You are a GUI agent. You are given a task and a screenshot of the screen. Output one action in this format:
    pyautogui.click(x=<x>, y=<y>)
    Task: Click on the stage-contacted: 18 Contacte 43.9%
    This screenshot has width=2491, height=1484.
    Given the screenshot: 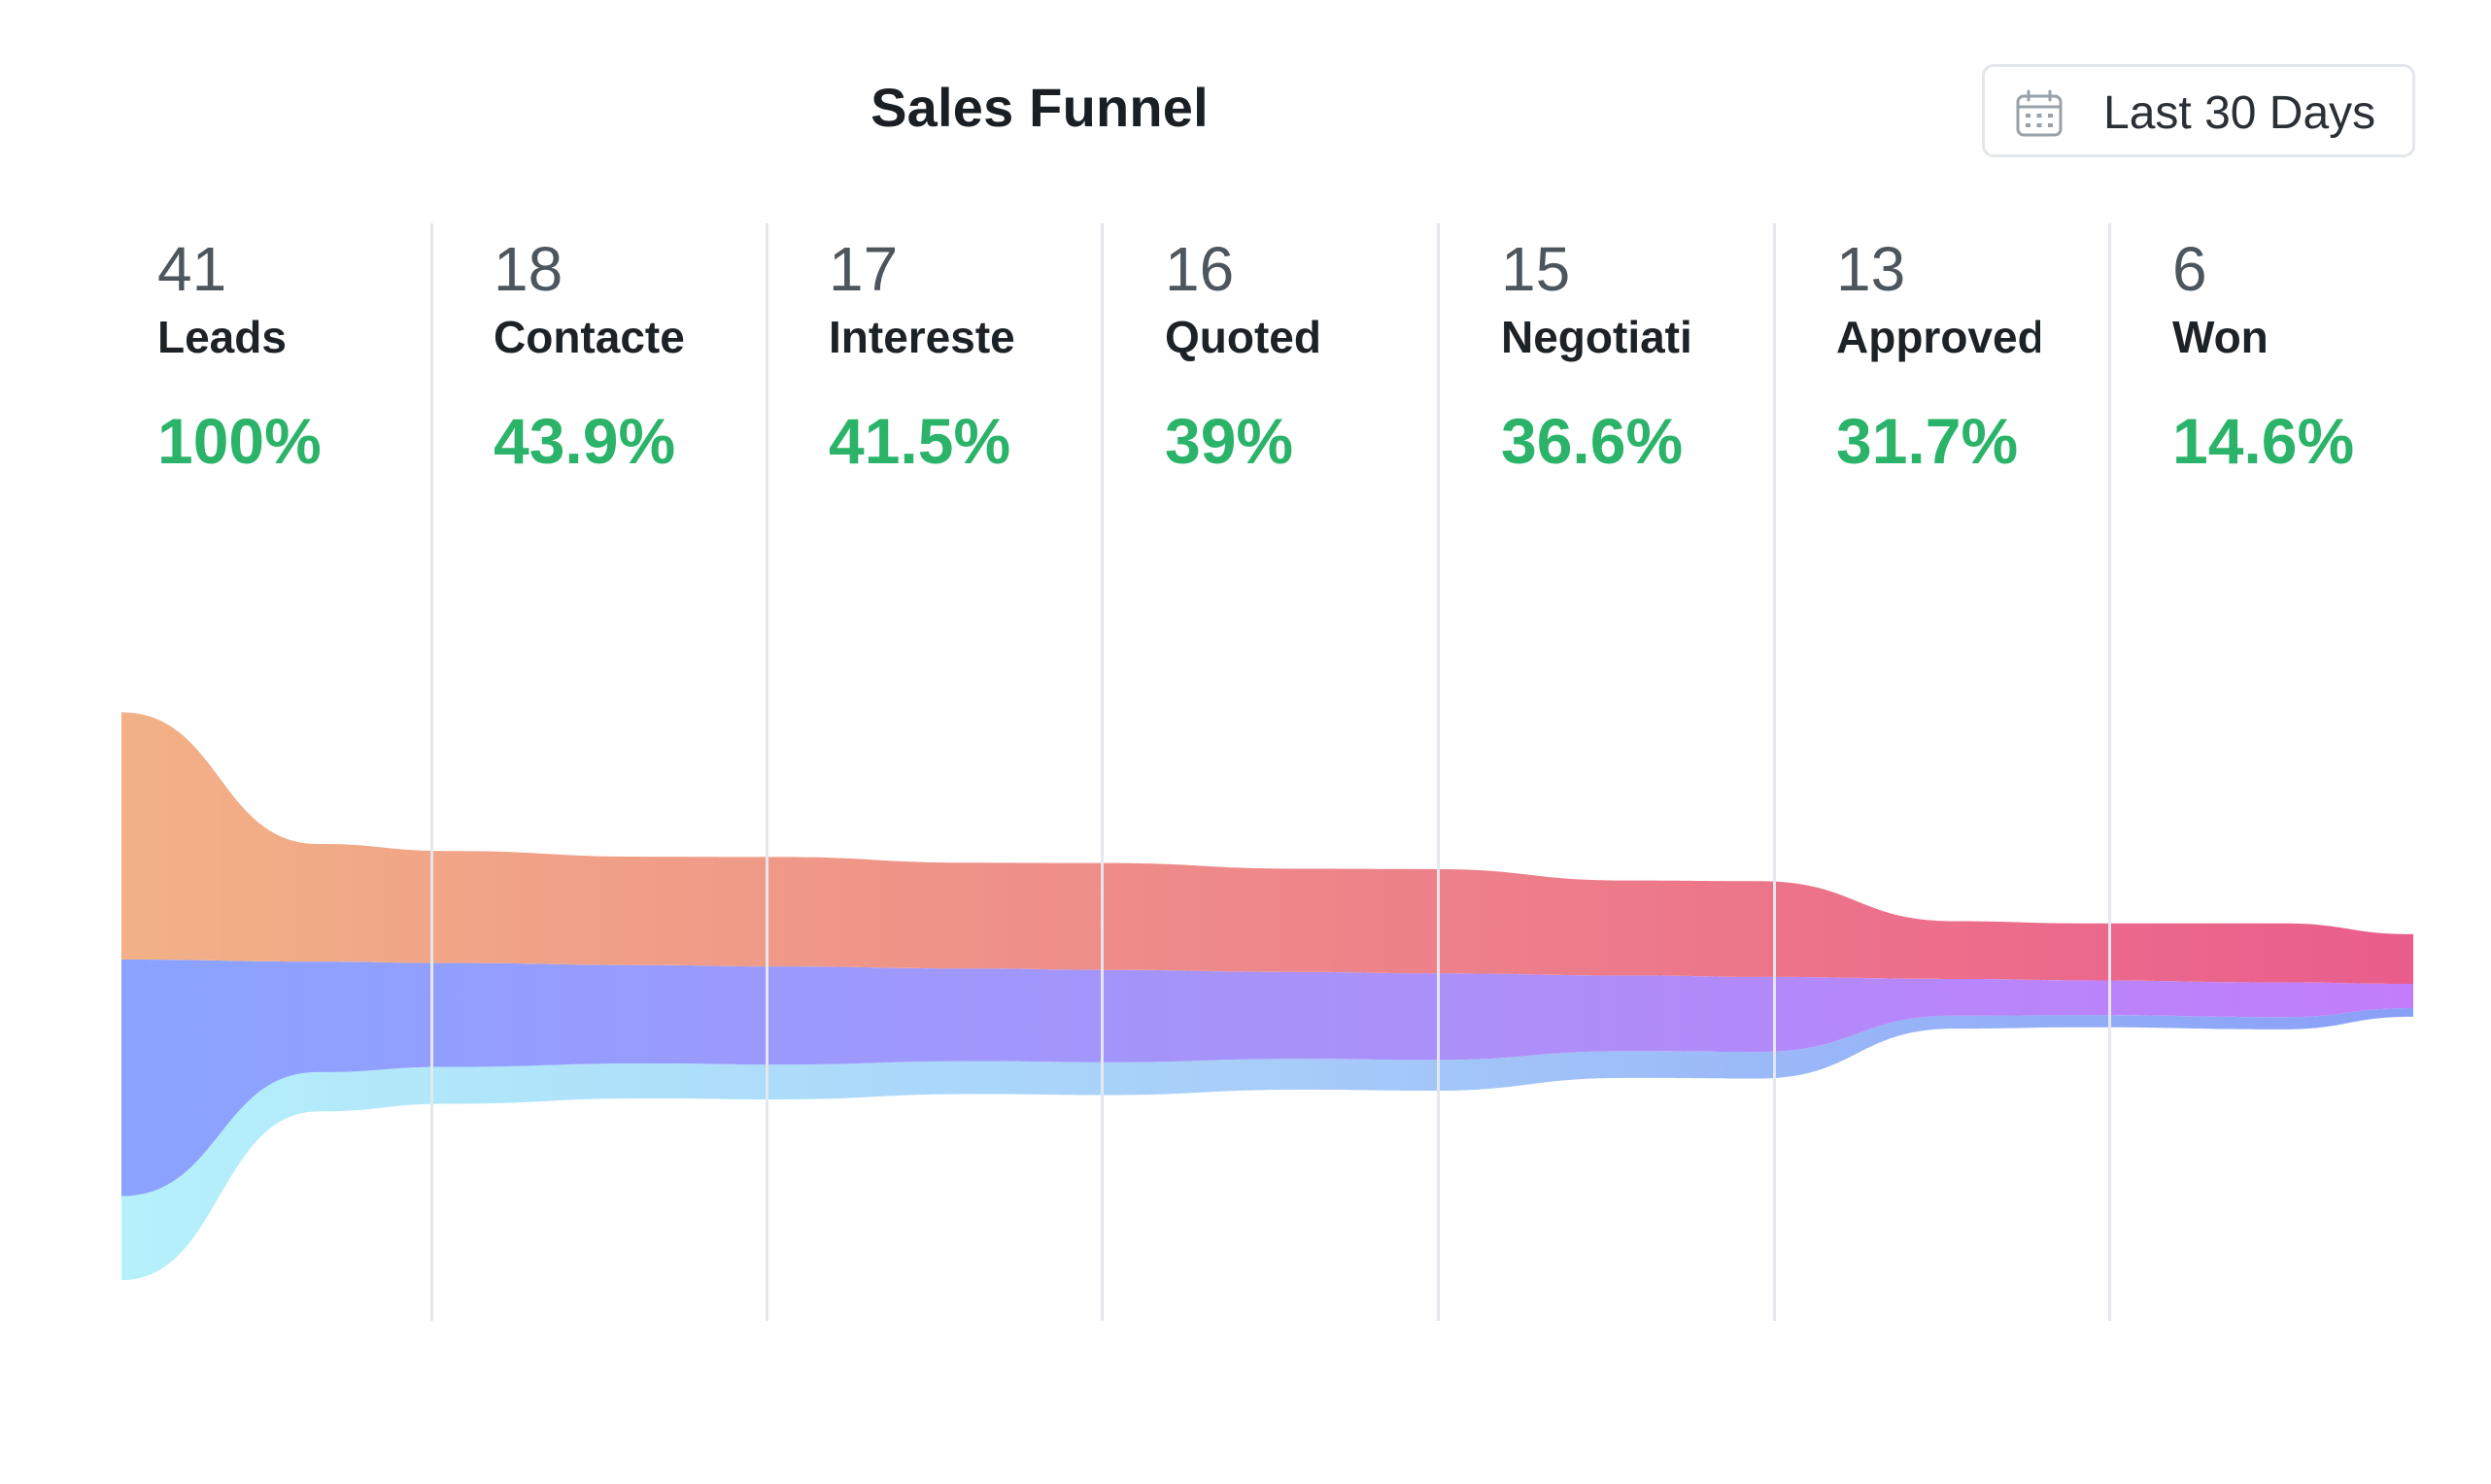 What is the action you would take?
    pyautogui.click(x=625, y=355)
    